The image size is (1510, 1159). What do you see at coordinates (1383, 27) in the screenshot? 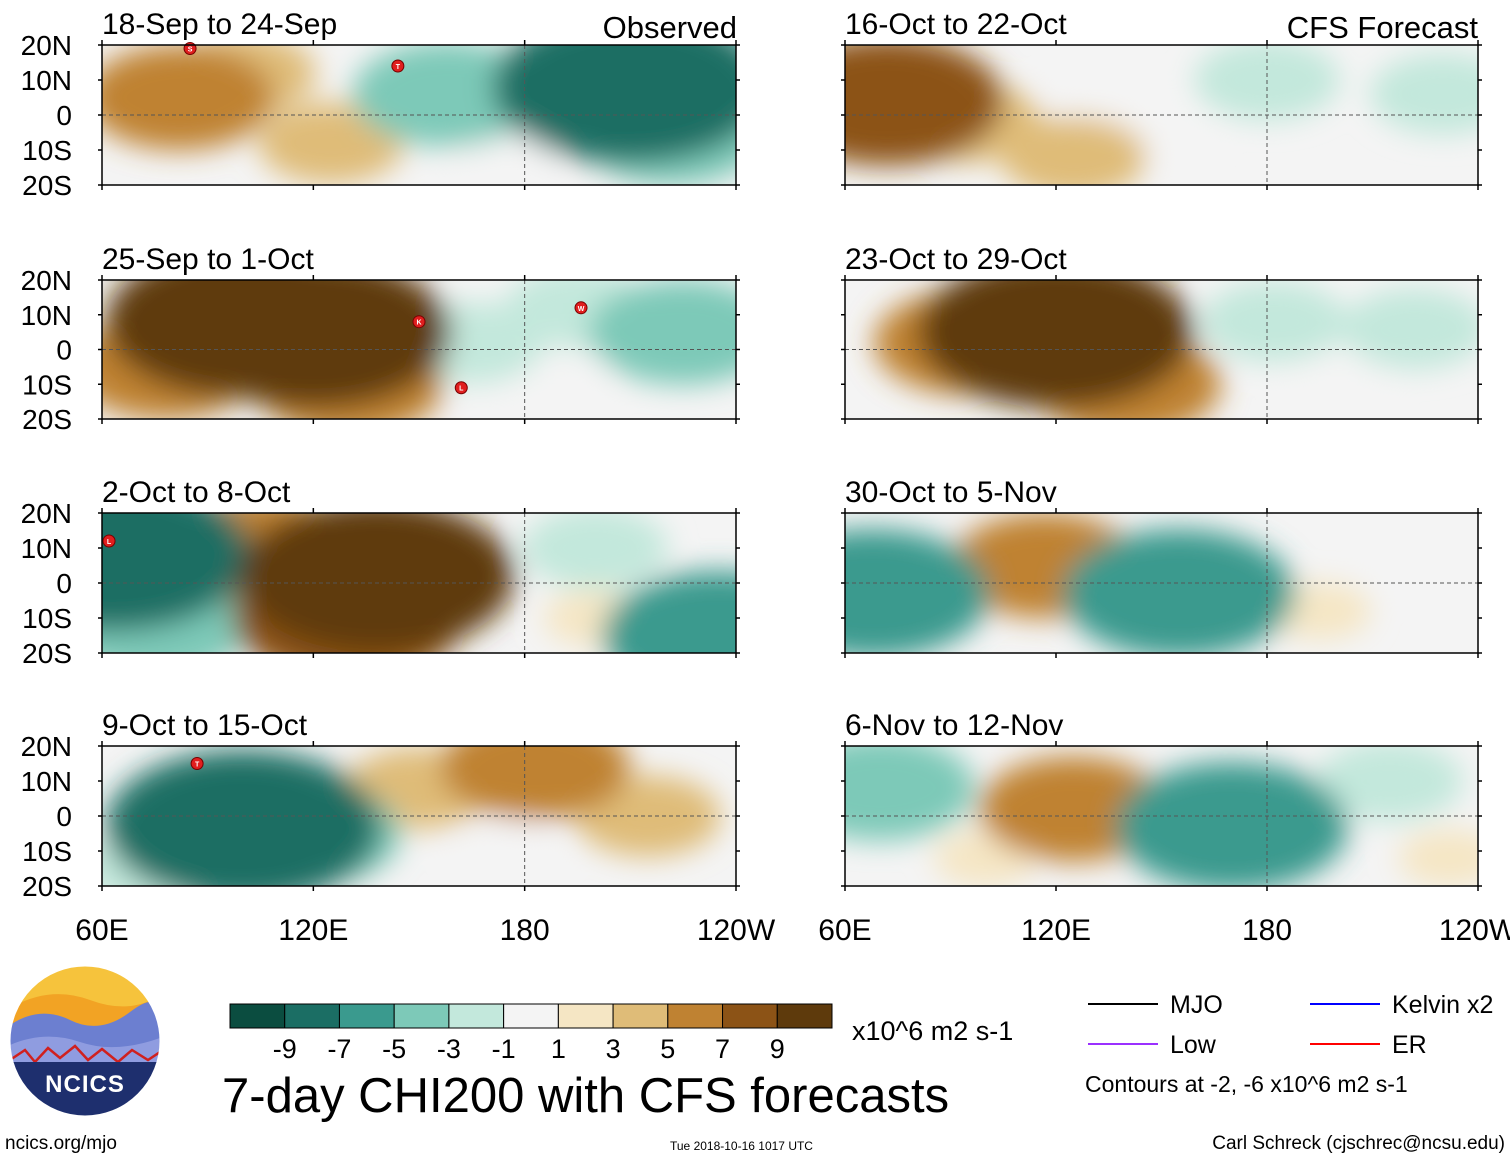
I see `forecast-label: CFS Forecast` at bounding box center [1383, 27].